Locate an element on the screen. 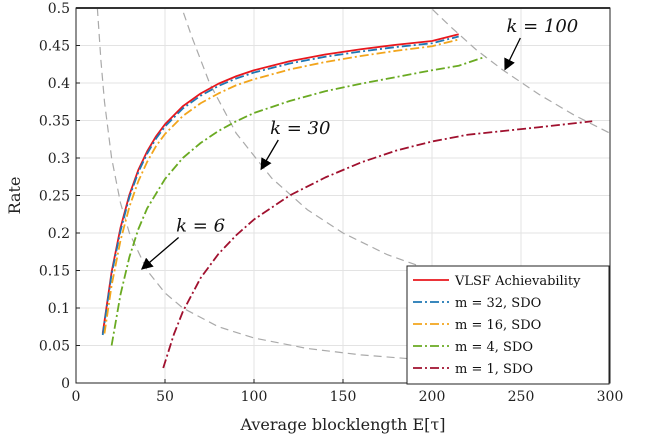 The width and height of the screenshot is (645, 441). x-tick-label-0: 0 is located at coordinates (76, 397).